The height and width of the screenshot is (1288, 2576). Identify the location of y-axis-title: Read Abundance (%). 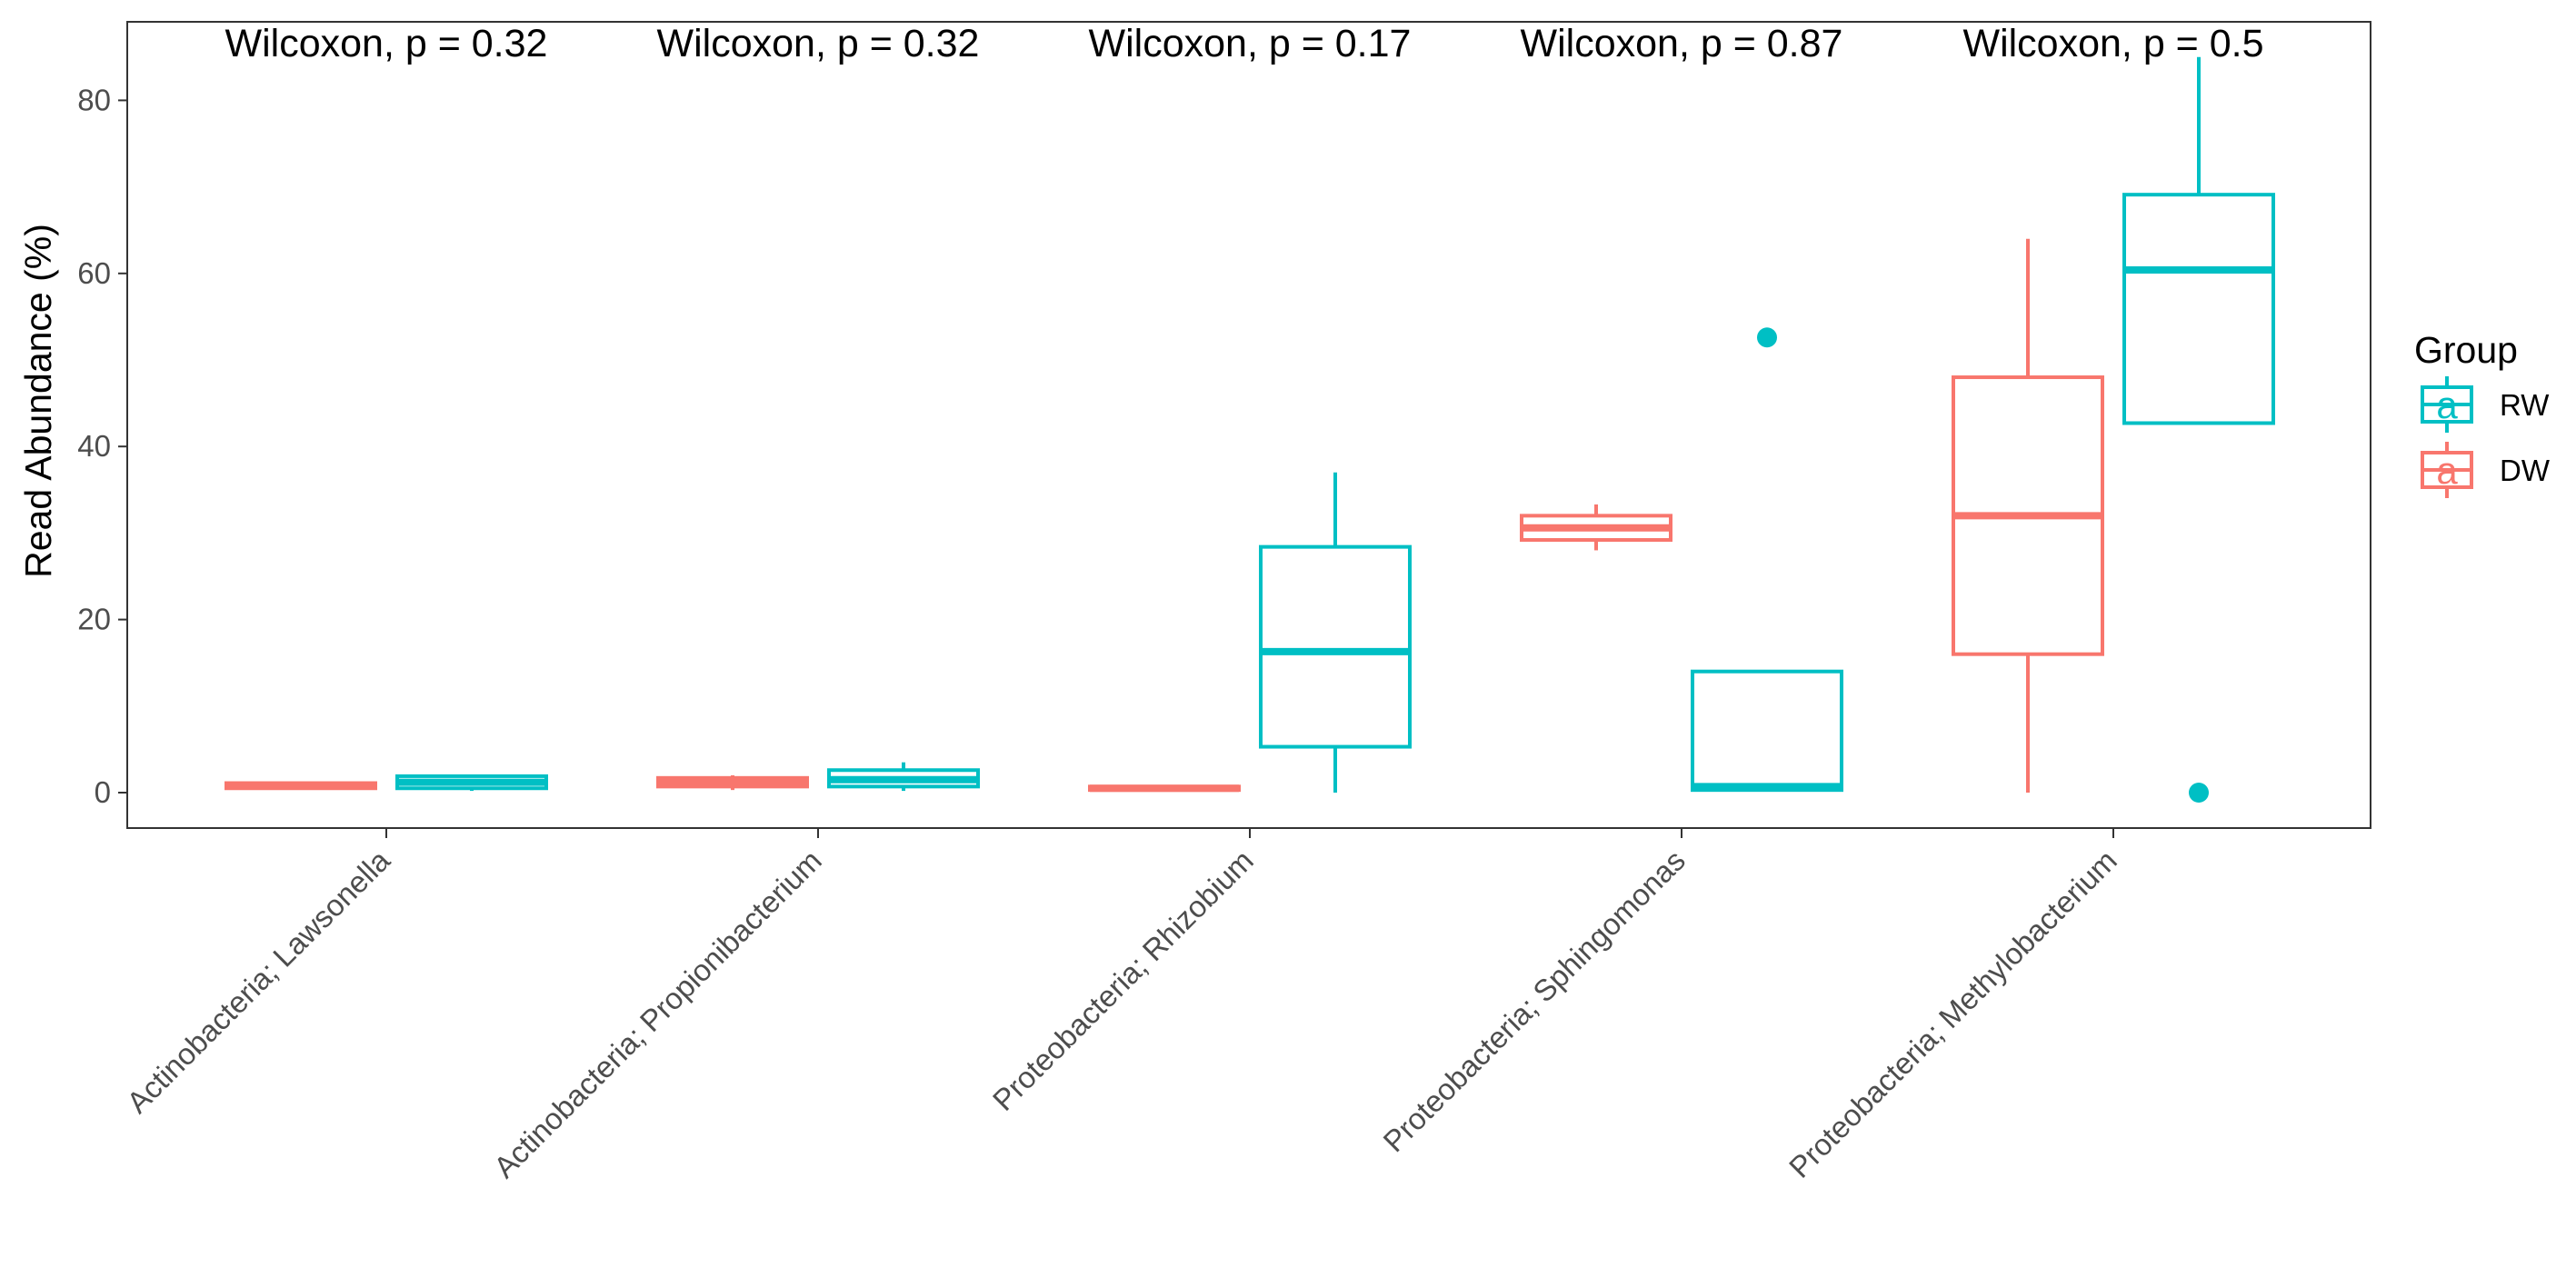
(38, 401).